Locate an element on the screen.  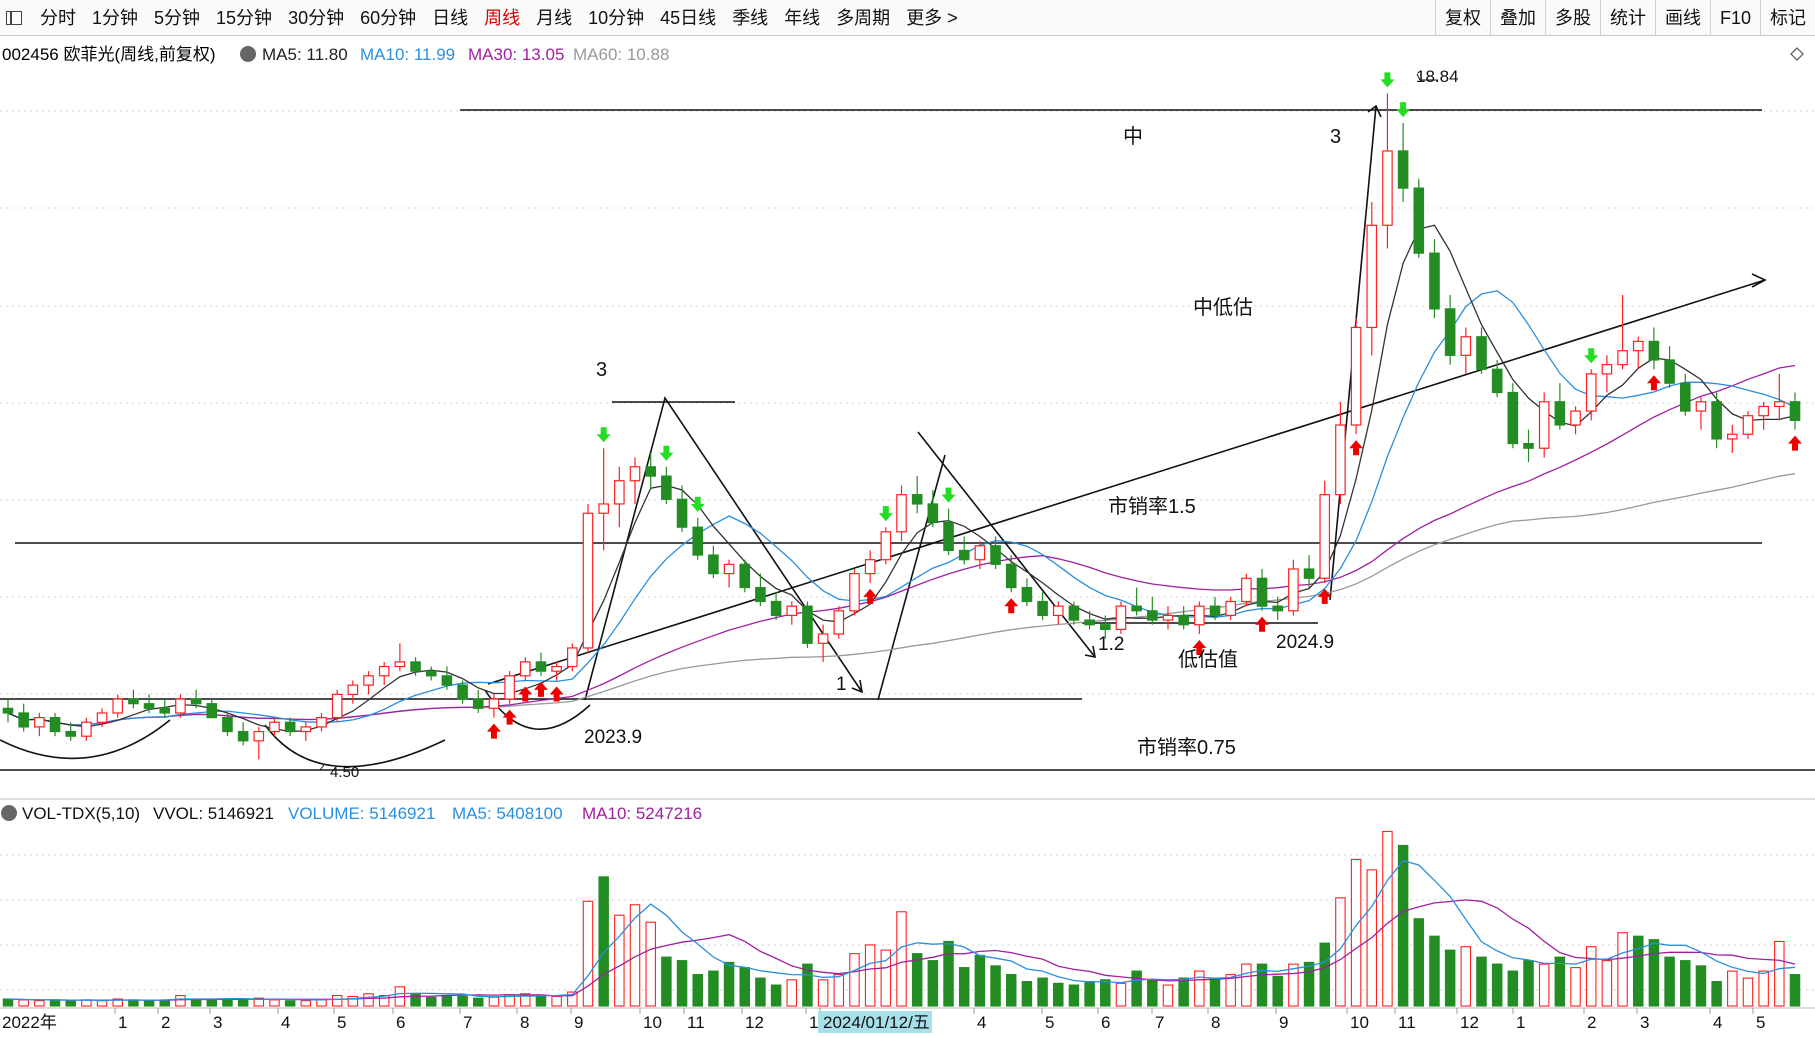
tool-button-2: 多股 is located at coordinates (1572, 18).